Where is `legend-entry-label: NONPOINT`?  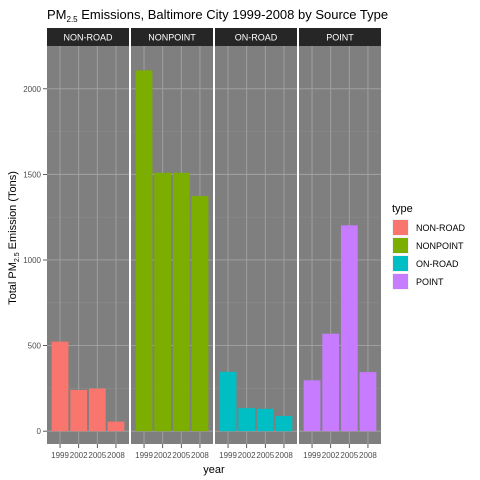
legend-entry-label: NONPOINT is located at coordinates (440, 246).